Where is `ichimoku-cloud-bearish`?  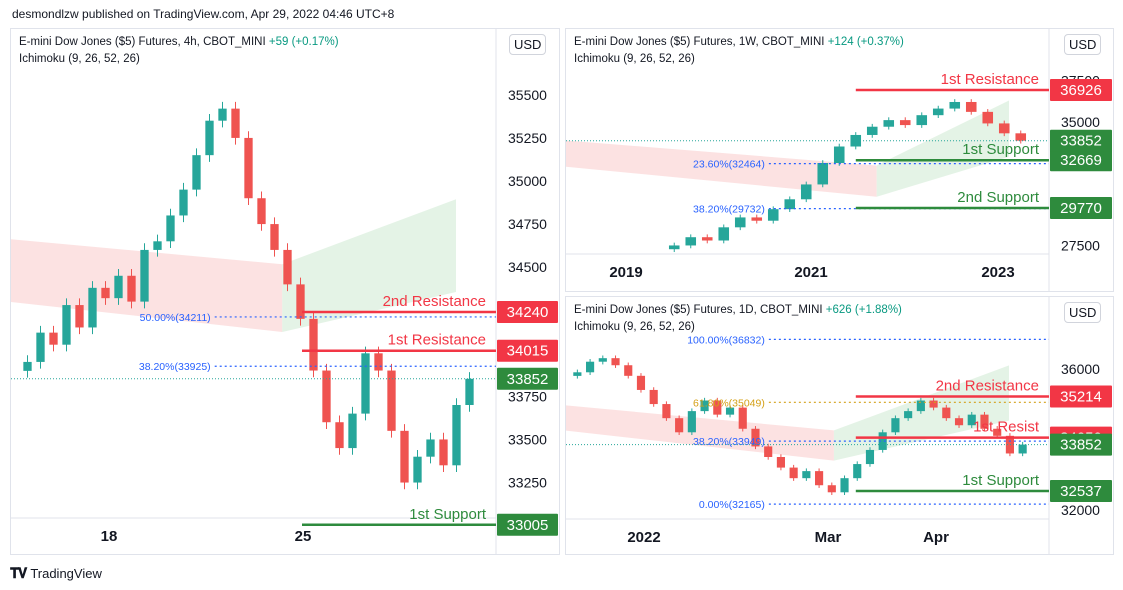 ichimoku-cloud-bearish is located at coordinates (700, 433).